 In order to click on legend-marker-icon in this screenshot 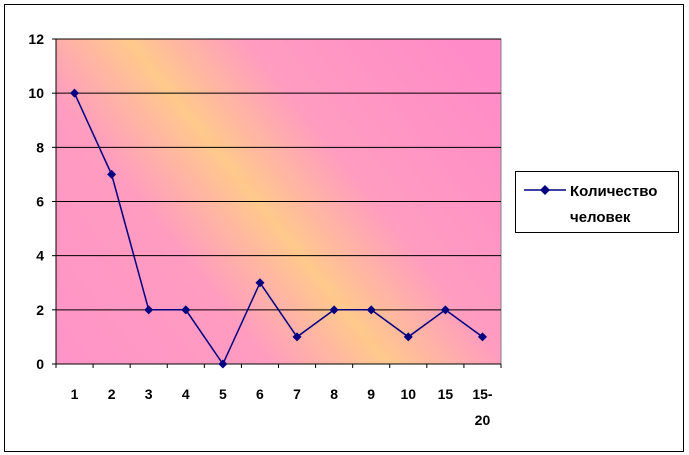, I will do `click(545, 190)`.